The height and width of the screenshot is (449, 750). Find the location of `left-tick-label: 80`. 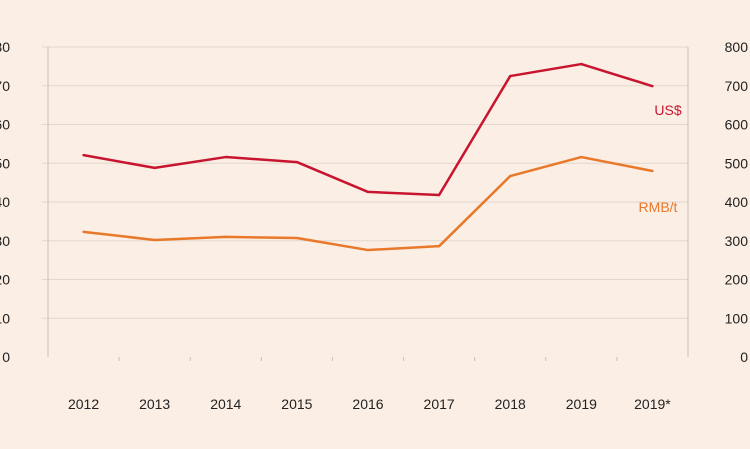

left-tick-label: 80 is located at coordinates (5, 47).